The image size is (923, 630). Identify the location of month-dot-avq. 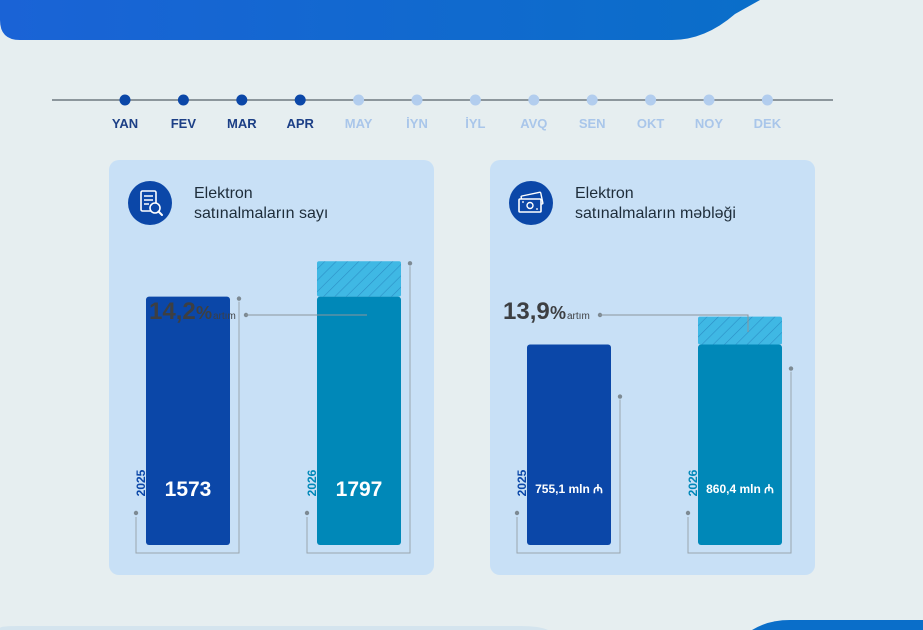
(534, 100).